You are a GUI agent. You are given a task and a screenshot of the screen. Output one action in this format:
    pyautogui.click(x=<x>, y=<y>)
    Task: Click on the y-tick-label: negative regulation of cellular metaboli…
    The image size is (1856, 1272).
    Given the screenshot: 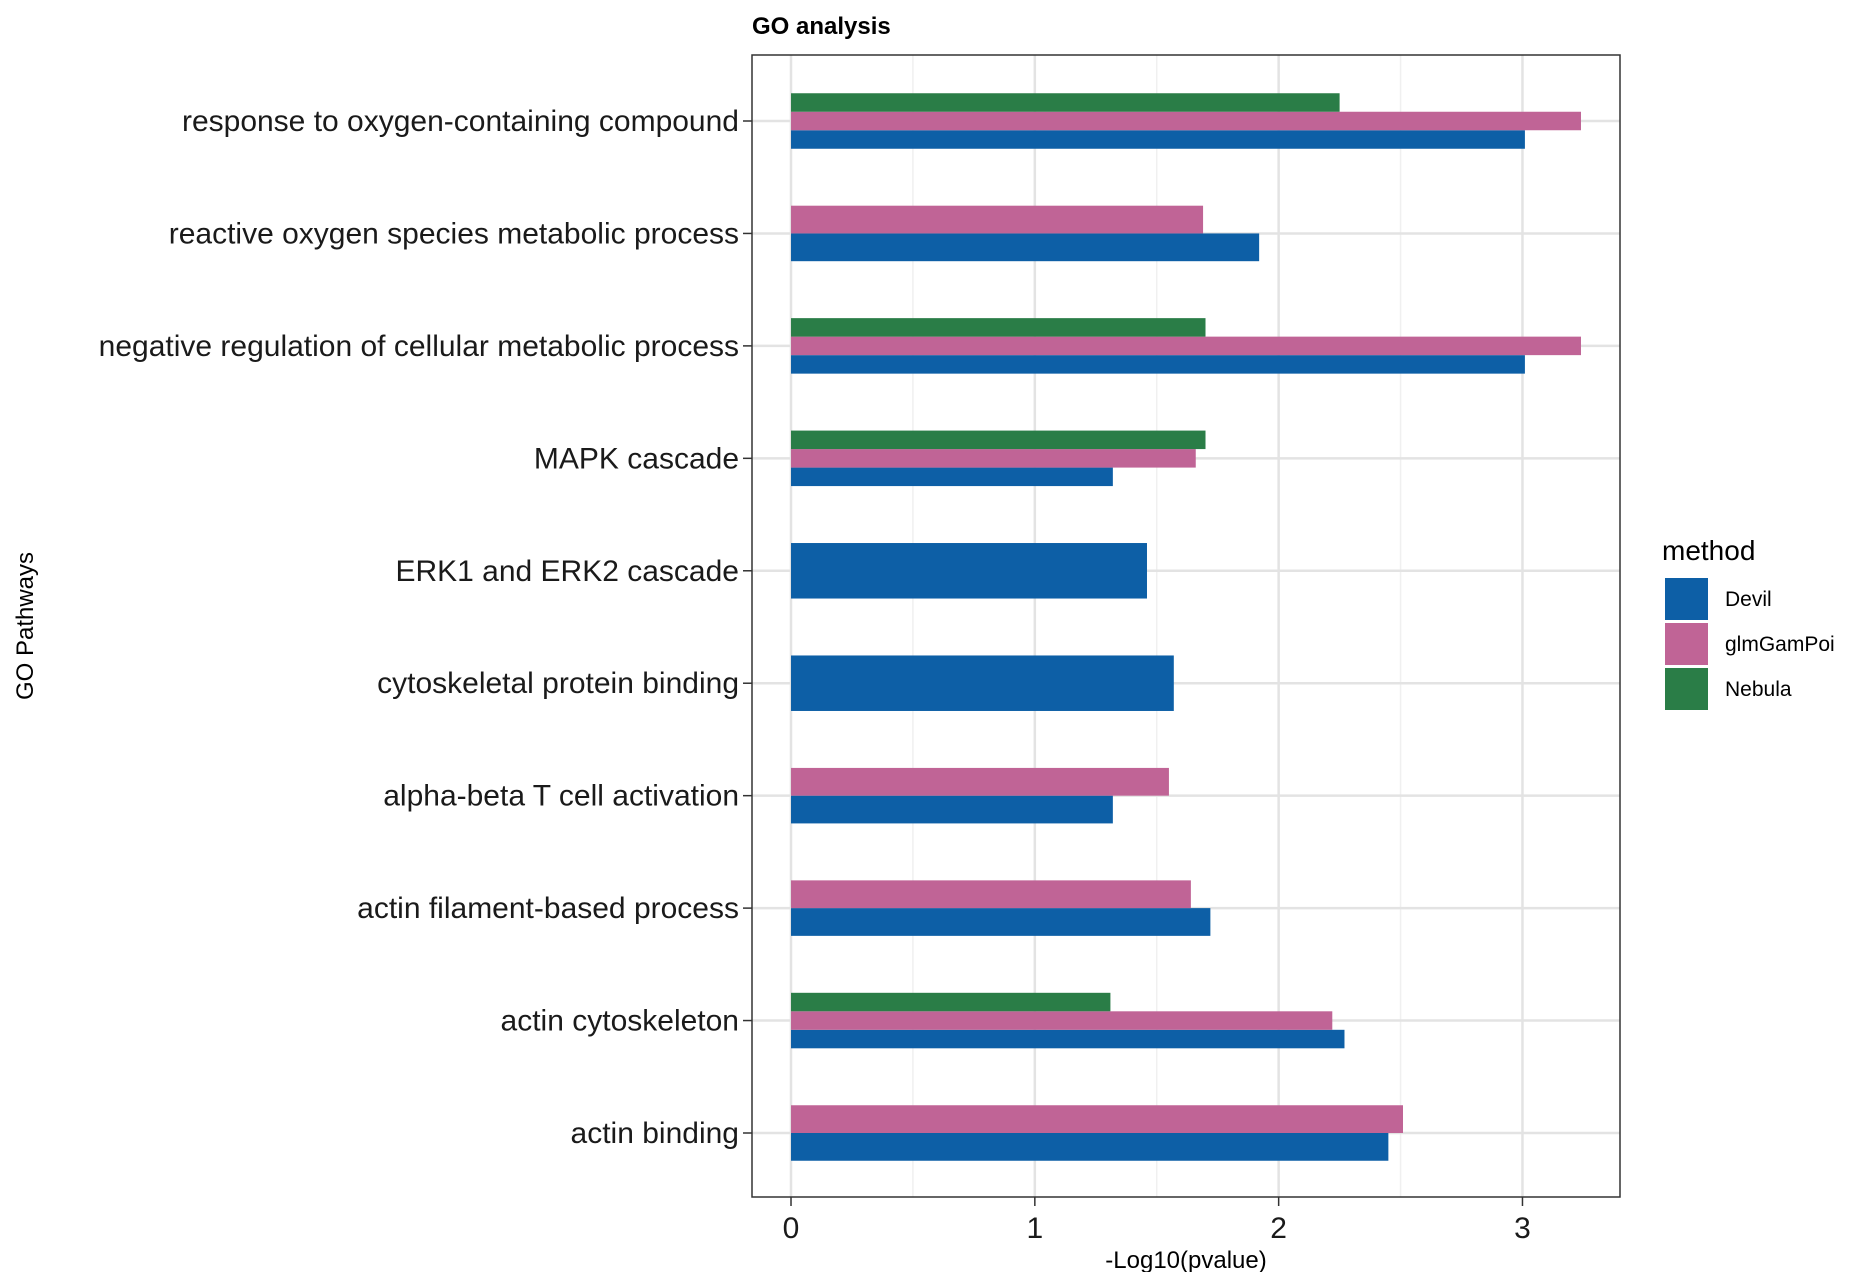 What is the action you would take?
    pyautogui.click(x=419, y=346)
    